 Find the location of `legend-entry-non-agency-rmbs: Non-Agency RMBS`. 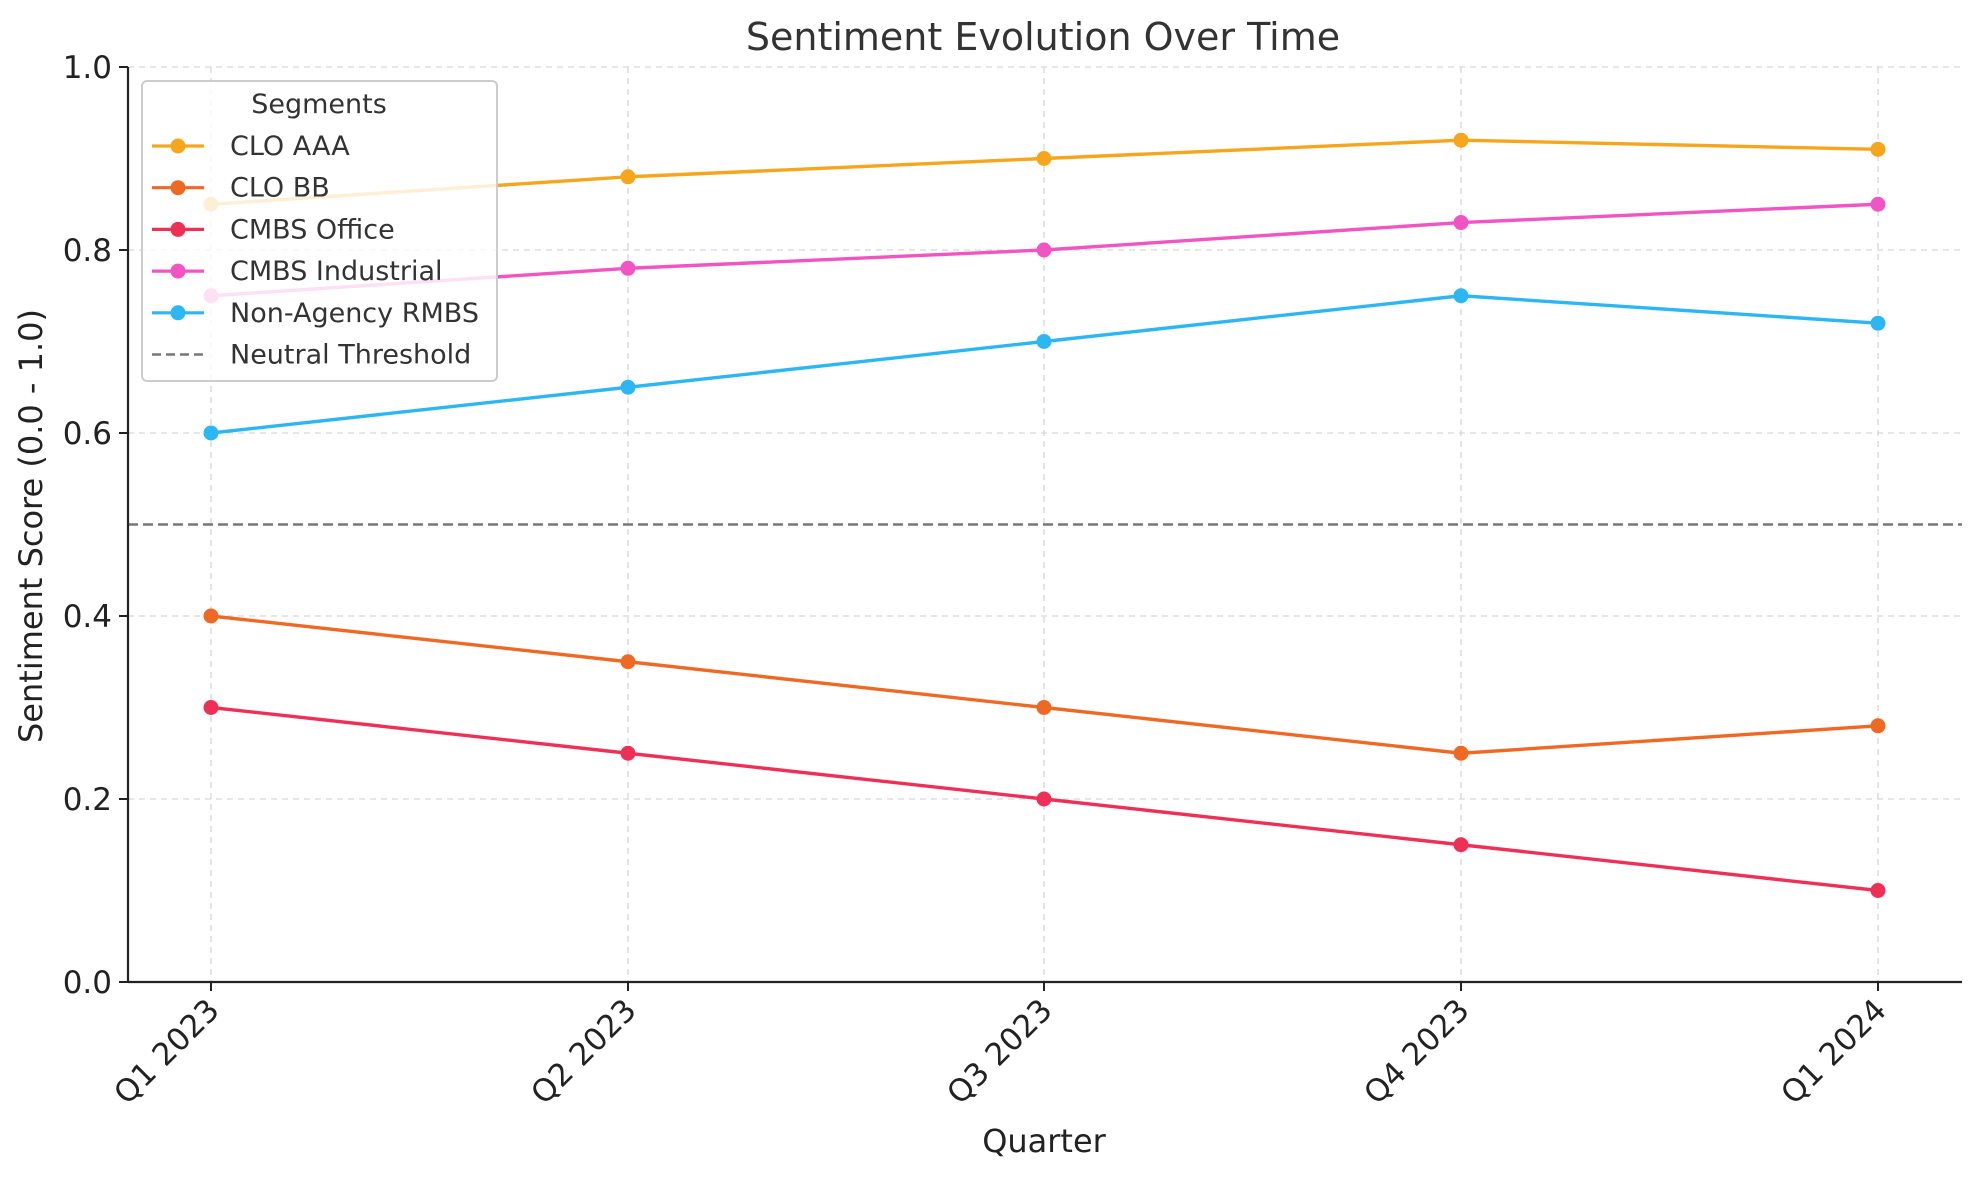

legend-entry-non-agency-rmbs: Non-Agency RMBS is located at coordinates (315, 313).